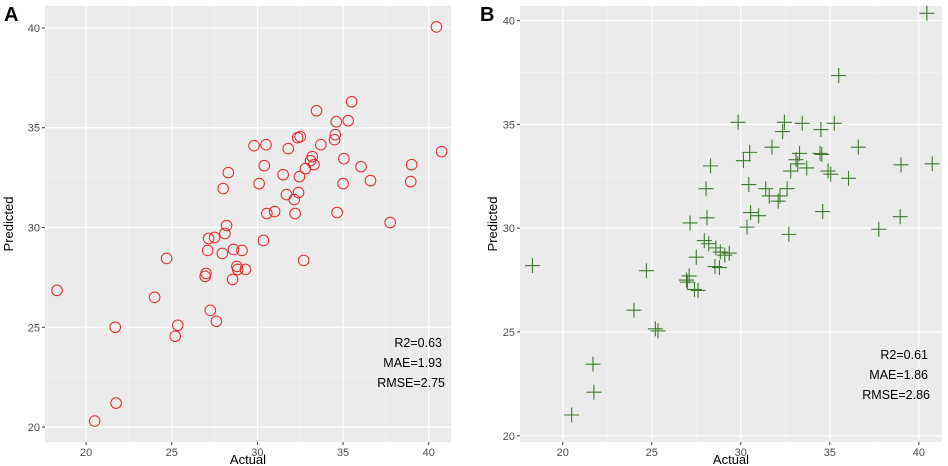 The image size is (948, 466). Describe the element at coordinates (898, 375) in the screenshot. I see `panel-b-mae-label: MAE=1.86` at that location.